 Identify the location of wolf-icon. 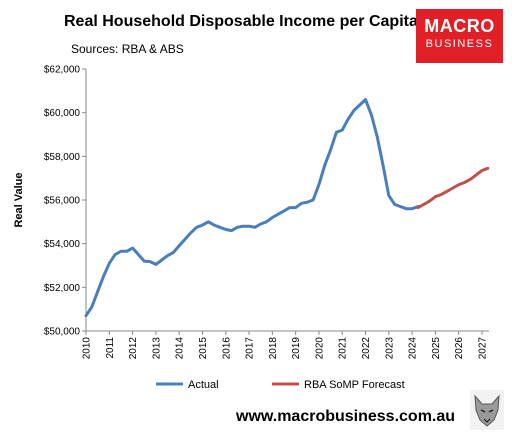
(487, 410).